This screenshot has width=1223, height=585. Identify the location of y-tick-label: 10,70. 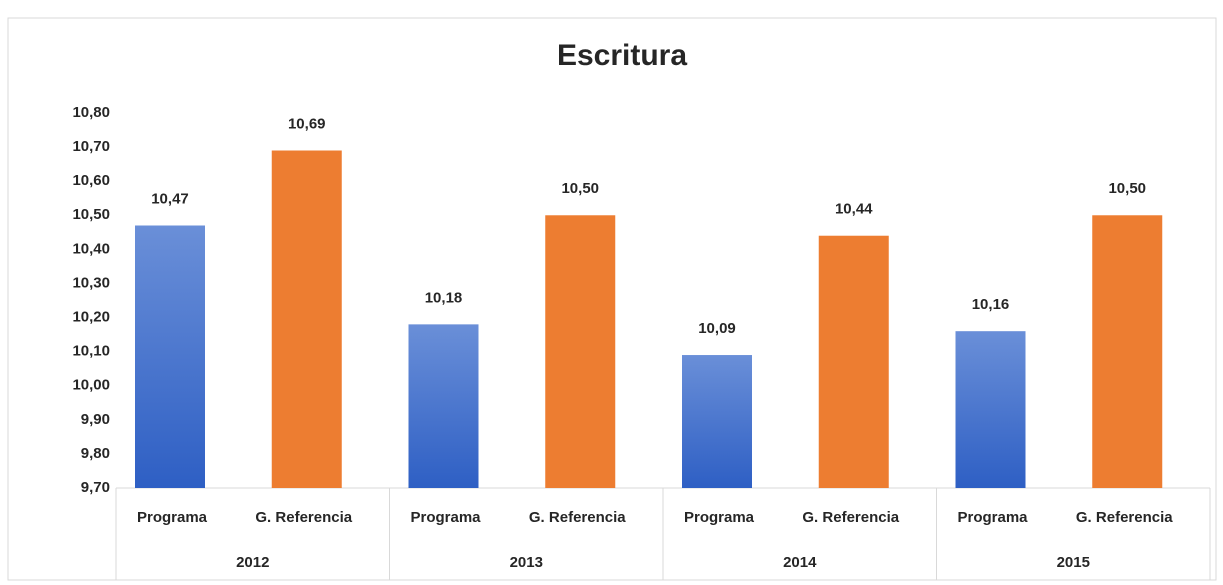
(91, 146).